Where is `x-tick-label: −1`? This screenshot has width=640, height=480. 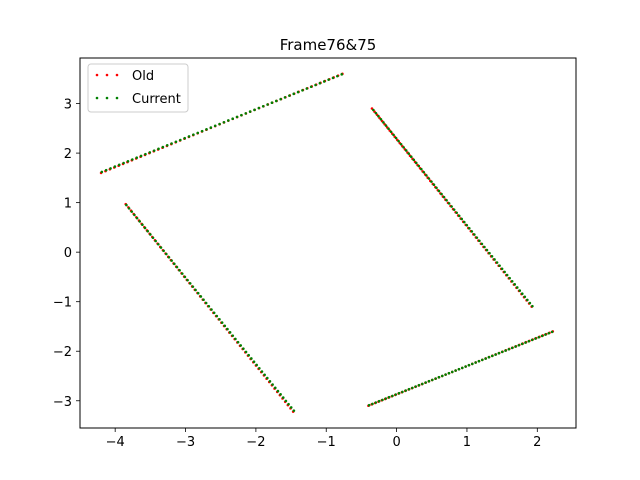
x-tick-label: −1 is located at coordinates (326, 442).